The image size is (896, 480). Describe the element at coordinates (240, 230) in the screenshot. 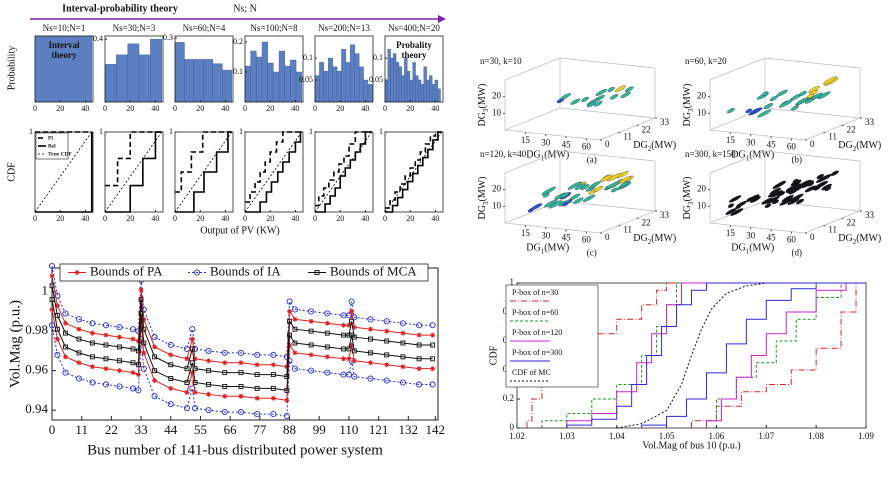

I see `x-axis-label: Output of PV (KW)` at that location.